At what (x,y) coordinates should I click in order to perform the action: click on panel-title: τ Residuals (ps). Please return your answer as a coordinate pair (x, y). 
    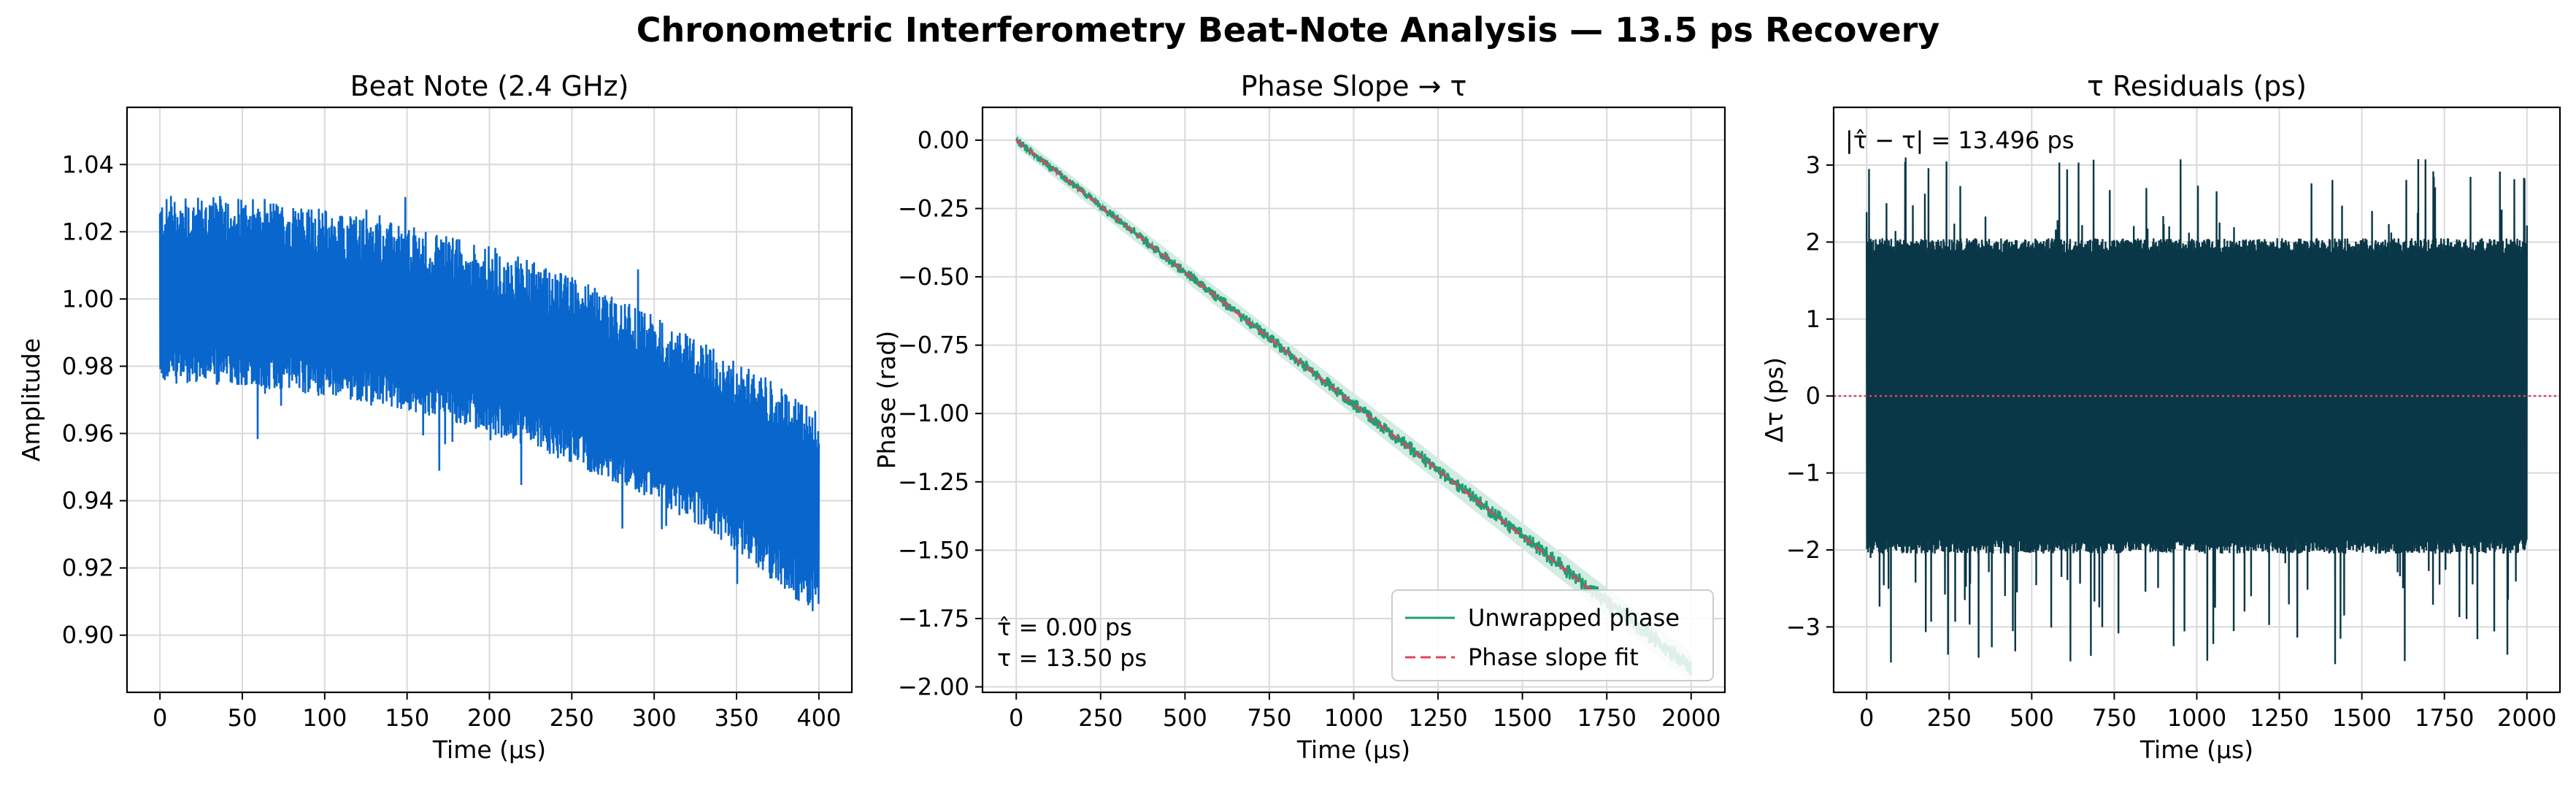
    Looking at the image, I should click on (2197, 86).